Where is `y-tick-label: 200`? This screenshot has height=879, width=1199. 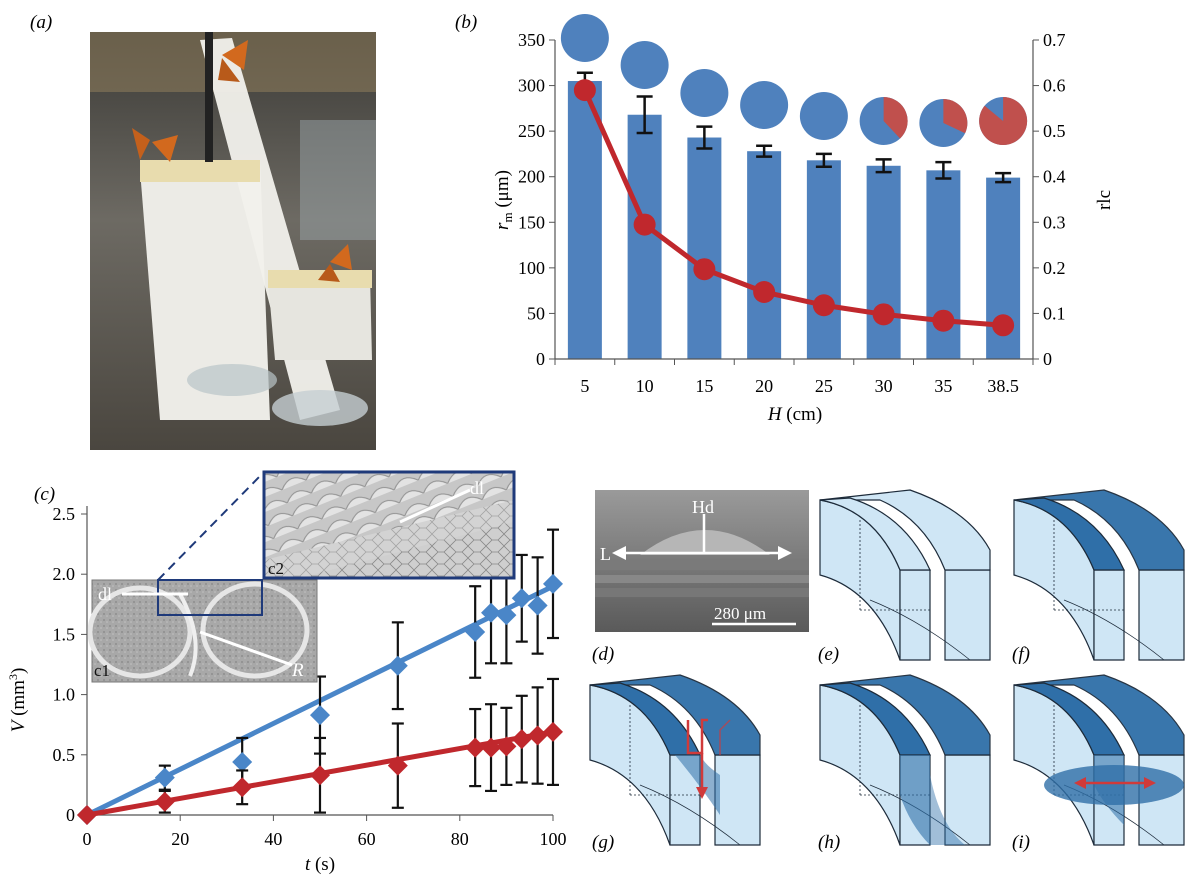 y-tick-label: 200 is located at coordinates (531, 177).